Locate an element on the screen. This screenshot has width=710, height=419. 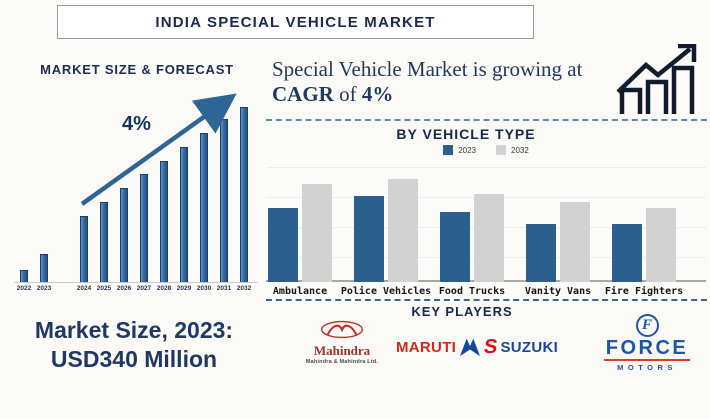
forecast-year-label: 2022 is located at coordinates (24, 288).